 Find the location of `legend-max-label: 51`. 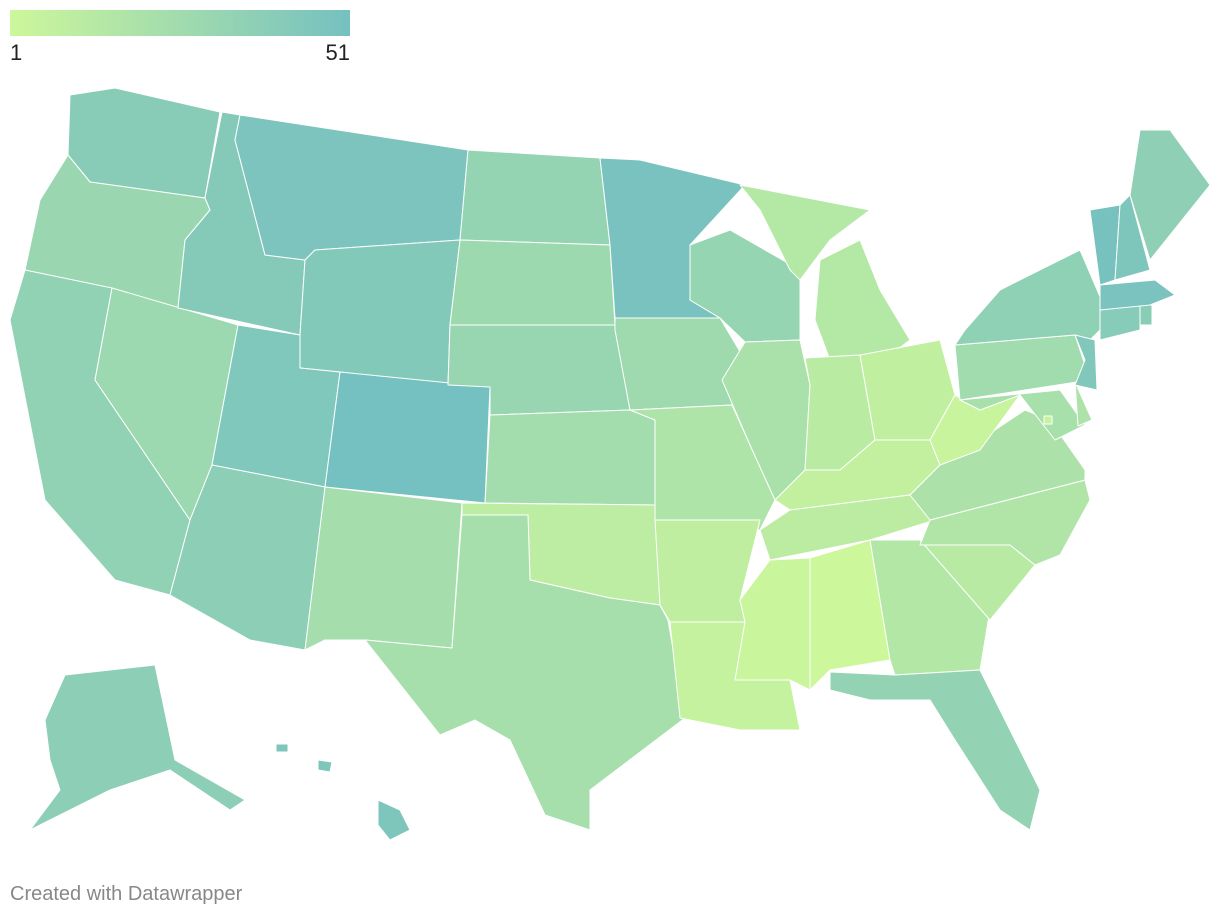

legend-max-label: 51 is located at coordinates (338, 52).